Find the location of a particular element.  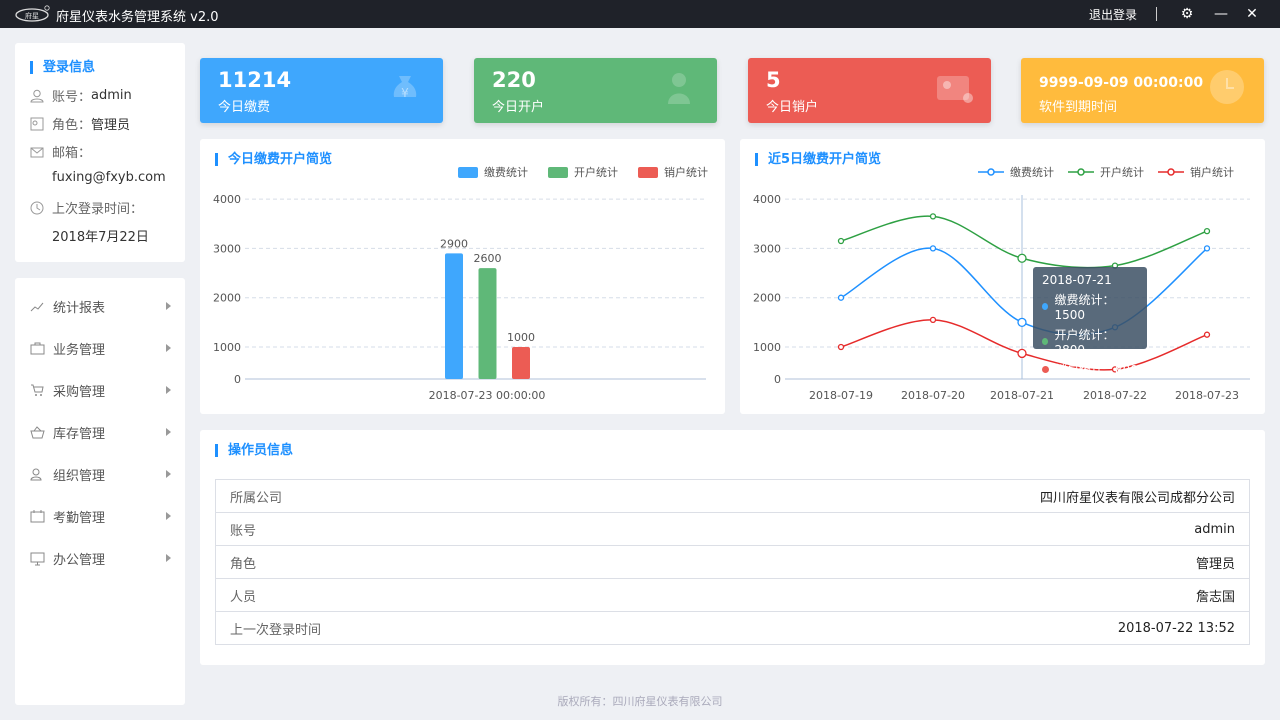

x-tick-label: 2018-07-19 is located at coordinates (841, 395).